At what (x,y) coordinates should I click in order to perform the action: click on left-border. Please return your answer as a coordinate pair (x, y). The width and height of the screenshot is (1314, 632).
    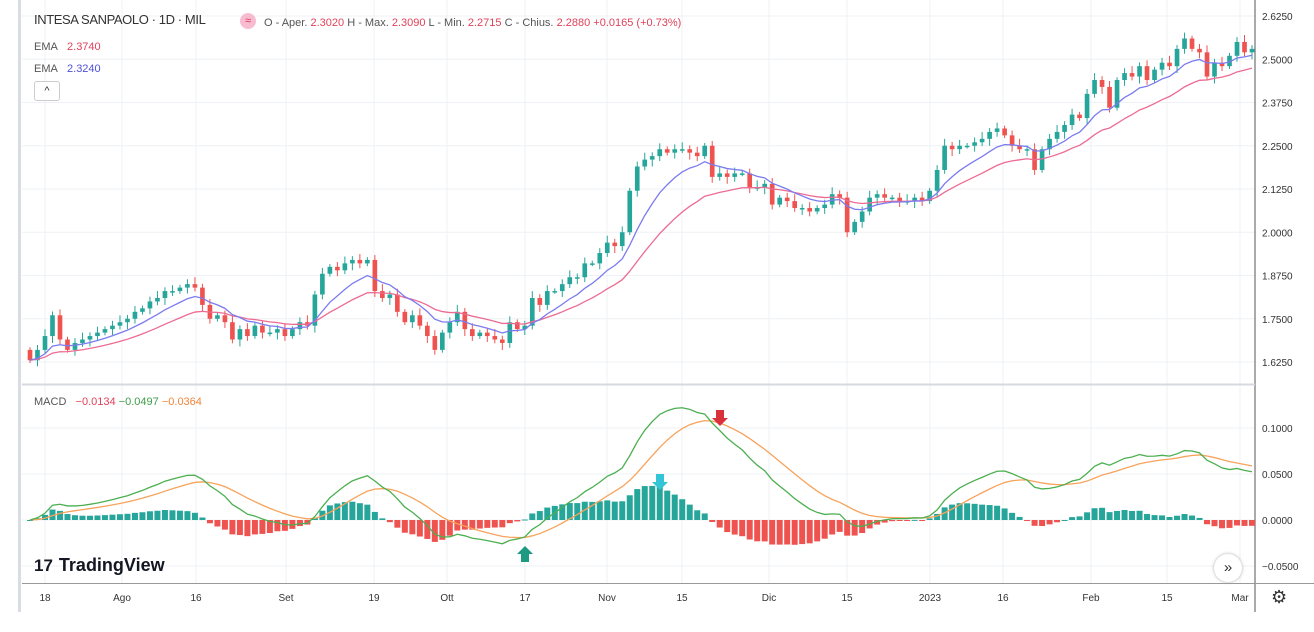
    Looking at the image, I should click on (19, 306).